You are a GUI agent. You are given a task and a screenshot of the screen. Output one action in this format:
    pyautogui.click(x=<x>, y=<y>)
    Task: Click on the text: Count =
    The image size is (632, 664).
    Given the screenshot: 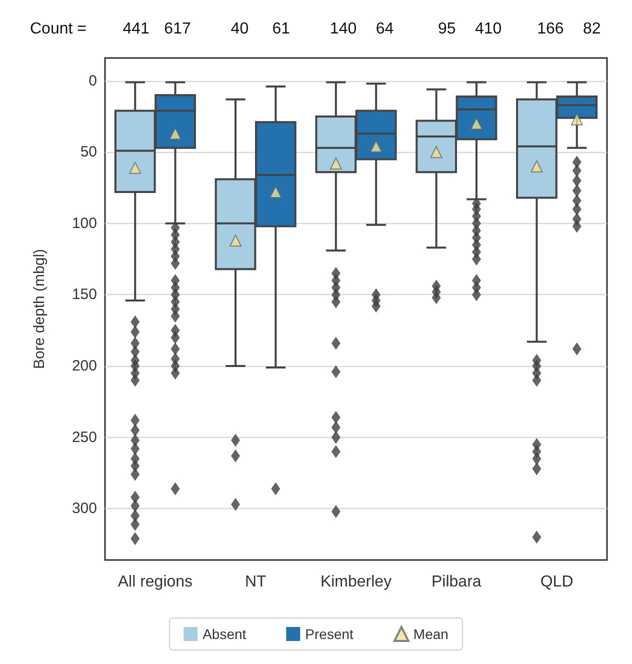 What is the action you would take?
    pyautogui.click(x=58, y=29)
    